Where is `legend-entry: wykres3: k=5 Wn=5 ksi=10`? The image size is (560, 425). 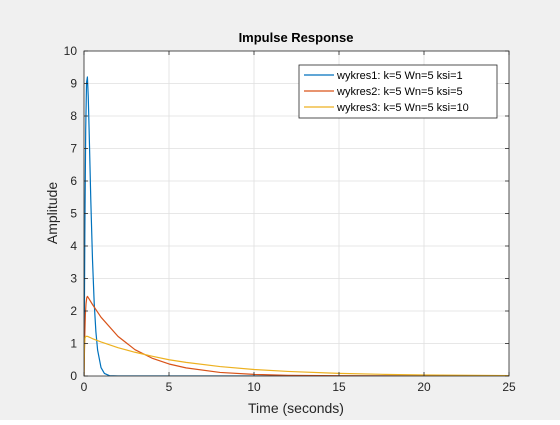
legend-entry: wykres3: k=5 Wn=5 ksi=10 is located at coordinates (386, 108).